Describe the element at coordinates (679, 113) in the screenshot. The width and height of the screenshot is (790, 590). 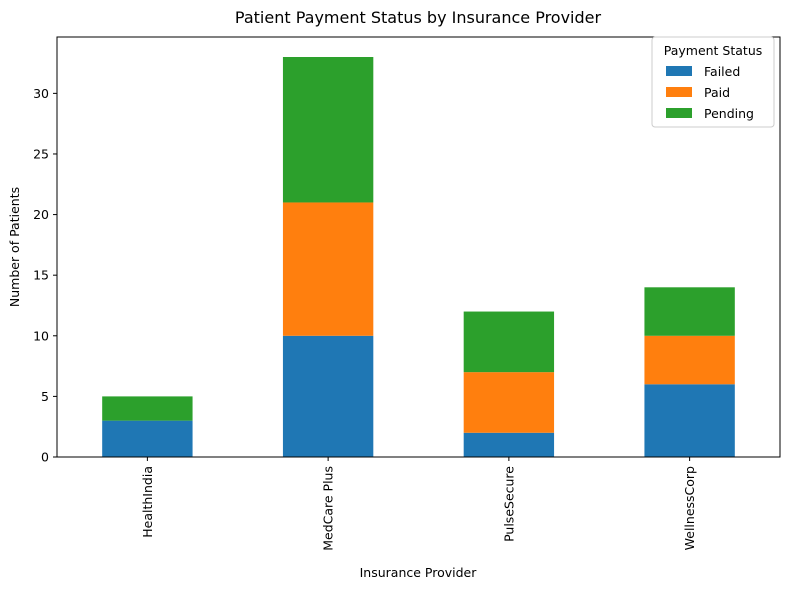
I see `legend-swatch-pending` at that location.